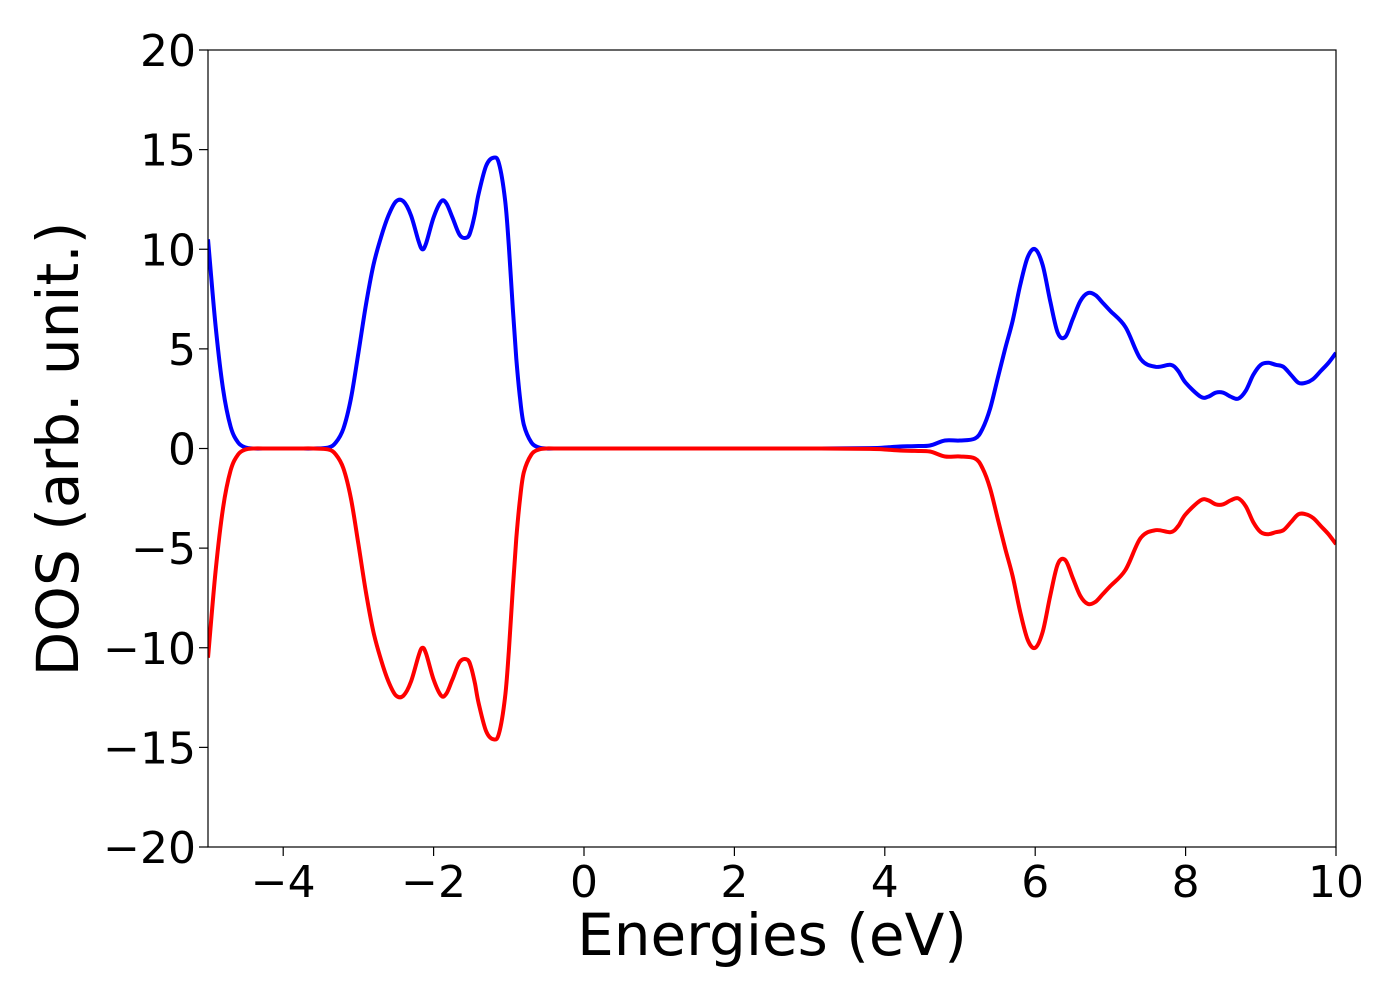  Describe the element at coordinates (283, 882) in the screenshot. I see `x-tick-label: −4` at that location.